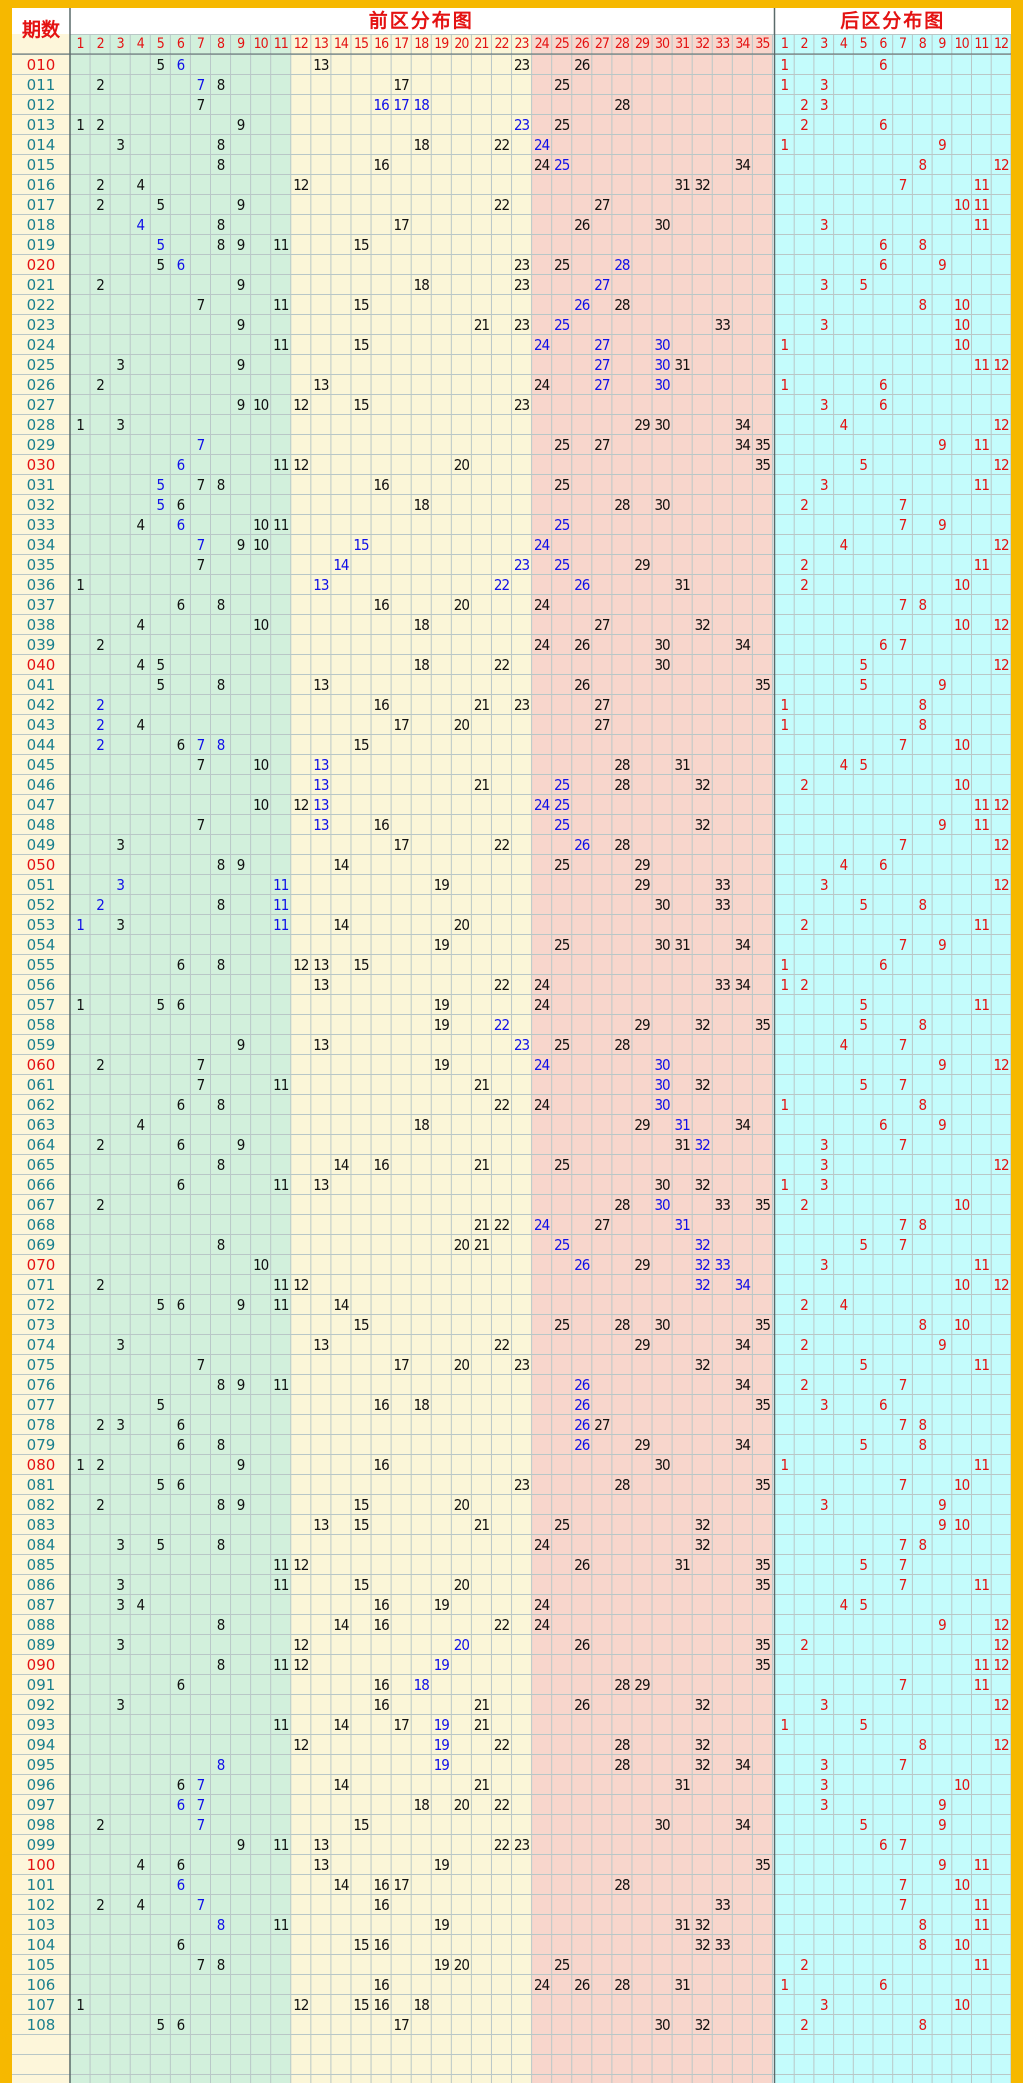 The height and width of the screenshot is (2083, 1023). What do you see at coordinates (843, 44) in the screenshot?
I see `back-column-number: 4` at bounding box center [843, 44].